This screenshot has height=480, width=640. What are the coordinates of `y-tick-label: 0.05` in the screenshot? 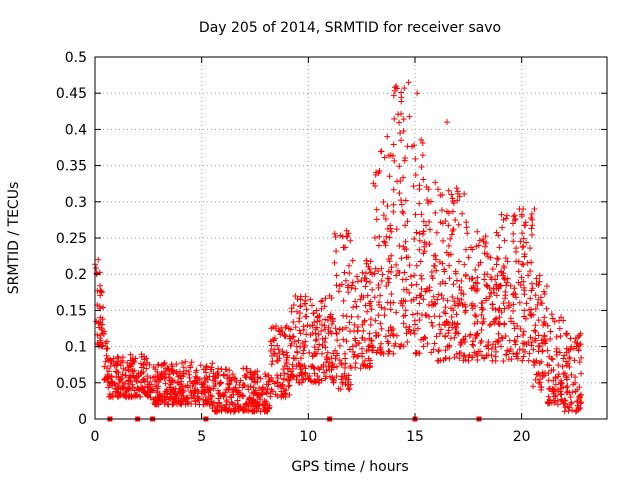 It's located at (71, 384).